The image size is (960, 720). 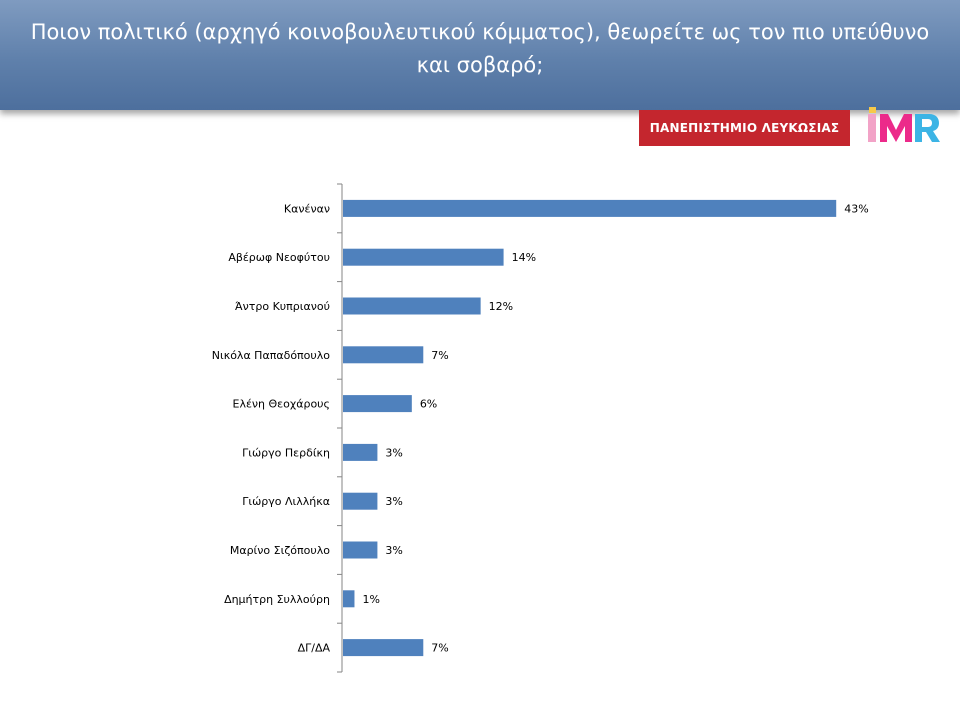 What do you see at coordinates (282, 306) in the screenshot?
I see `category-label: Άντρο Κυπριανού` at bounding box center [282, 306].